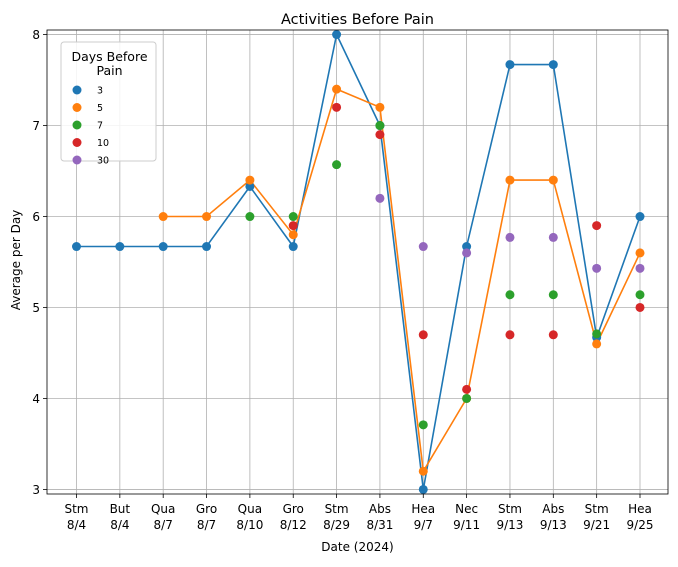 The image size is (678, 567). What do you see at coordinates (109, 56) in the screenshot?
I see `legend-title: Days Before` at bounding box center [109, 56].